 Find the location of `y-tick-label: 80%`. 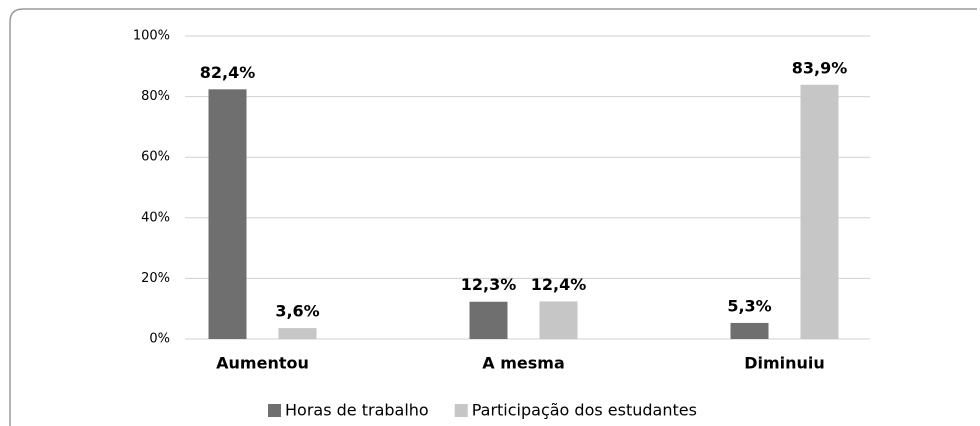

y-tick-label: 80% is located at coordinates (155, 96).